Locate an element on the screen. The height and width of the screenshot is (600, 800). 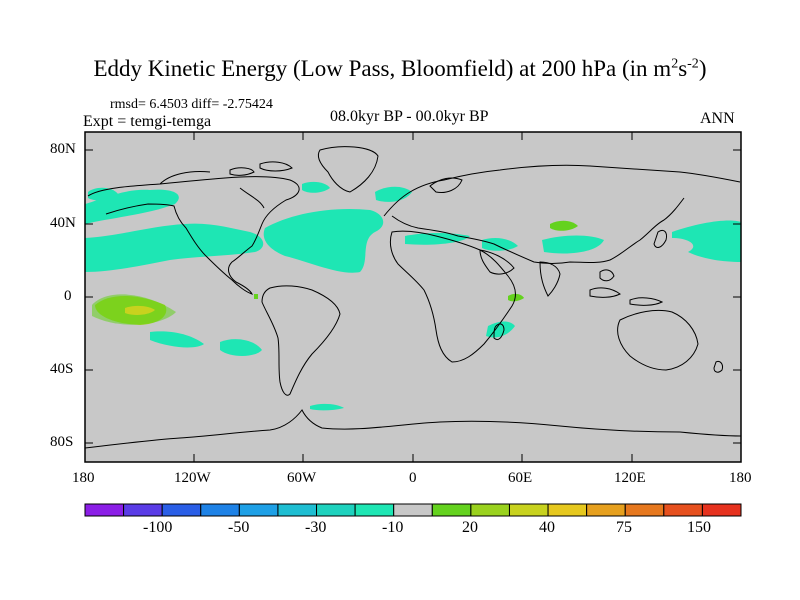
lon-label-60w: 60W is located at coordinates (302, 478).